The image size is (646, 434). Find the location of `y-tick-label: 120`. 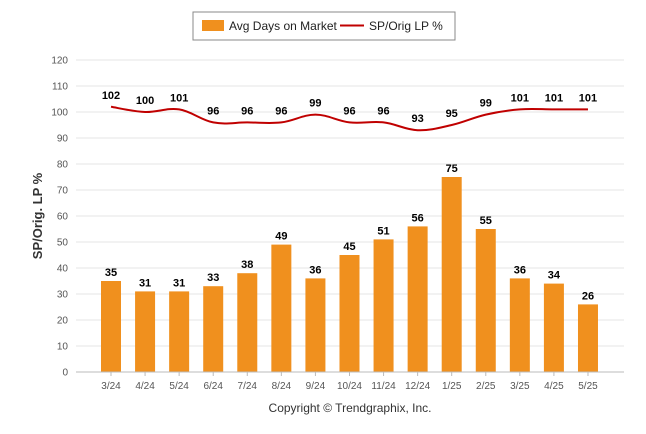

y-tick-label: 120 is located at coordinates (59, 61).